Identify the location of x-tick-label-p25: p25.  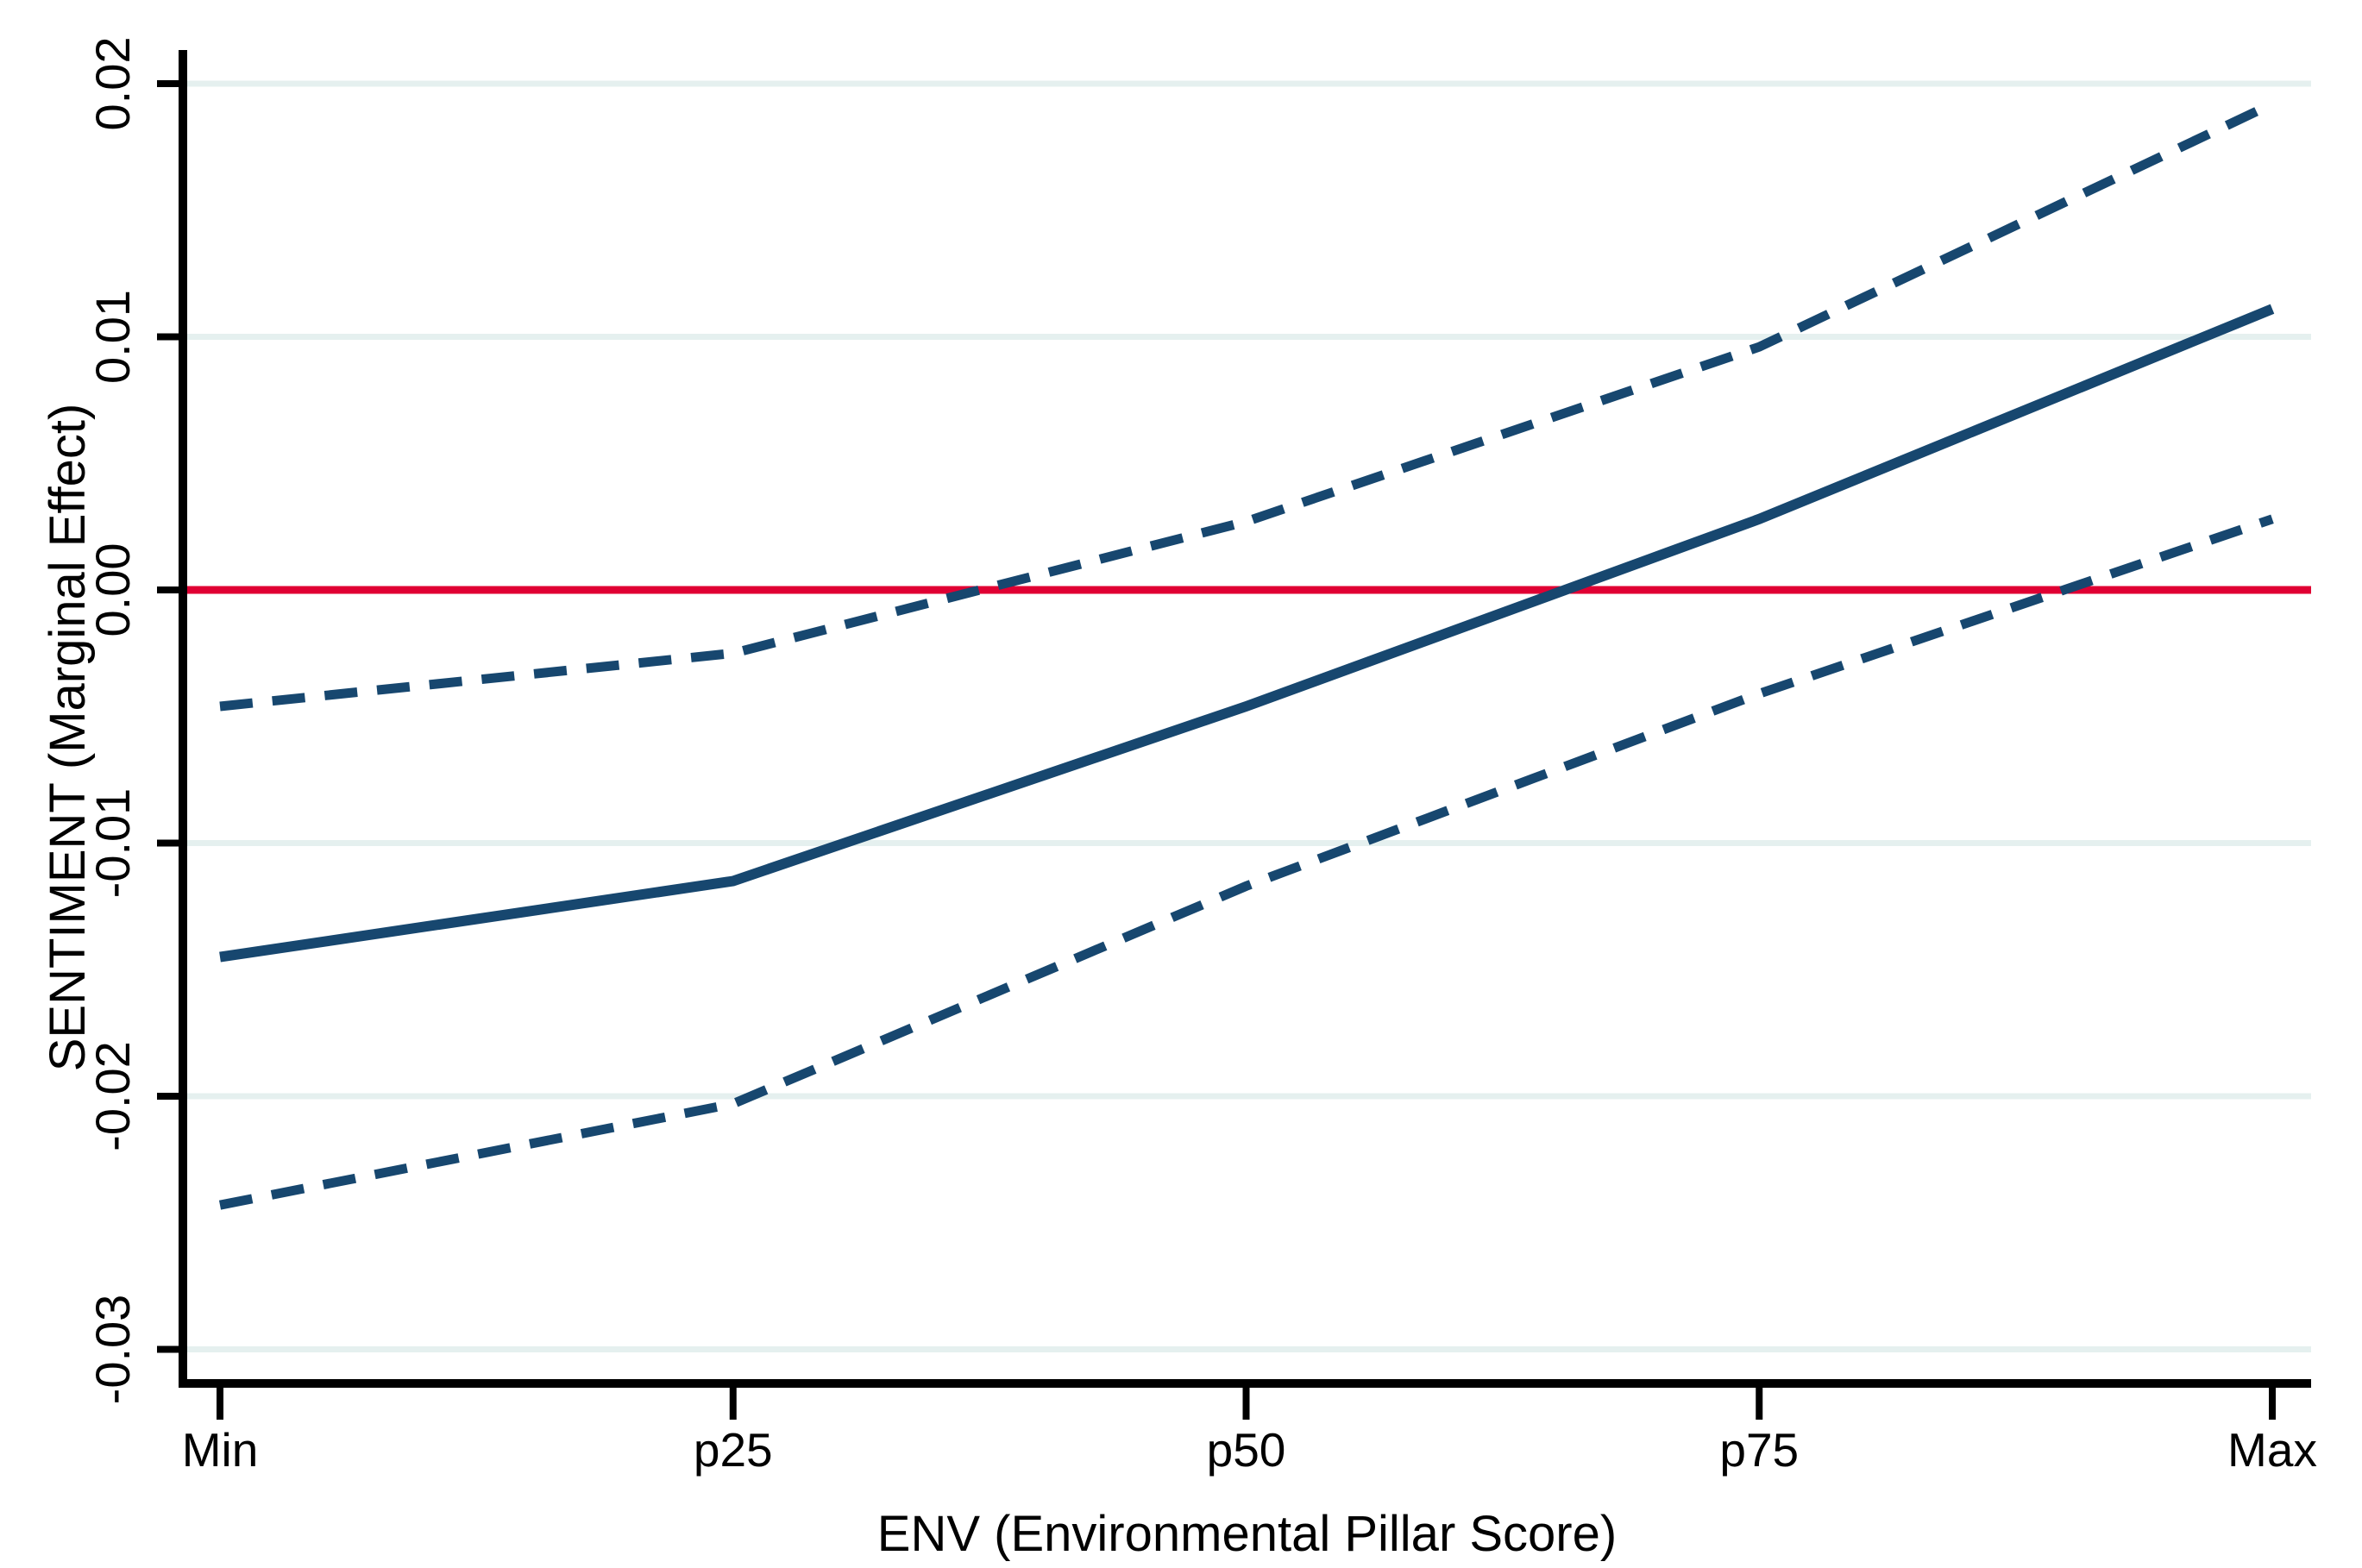
(733, 1450).